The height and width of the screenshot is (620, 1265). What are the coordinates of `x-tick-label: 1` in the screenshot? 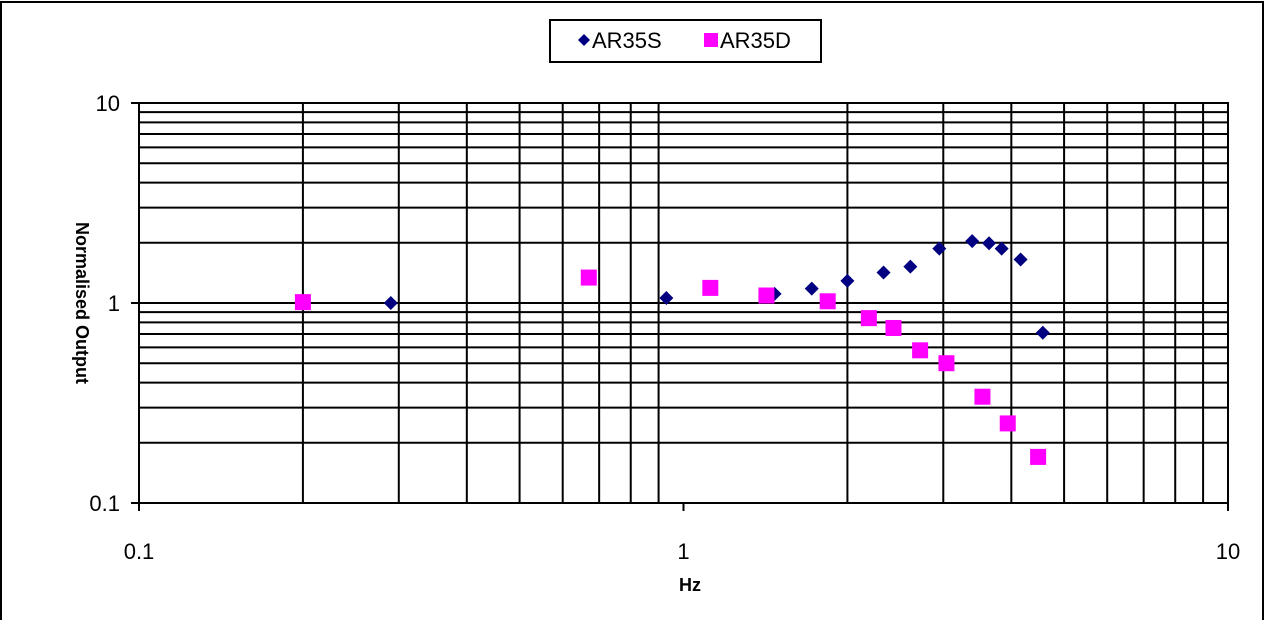 It's located at (683, 551).